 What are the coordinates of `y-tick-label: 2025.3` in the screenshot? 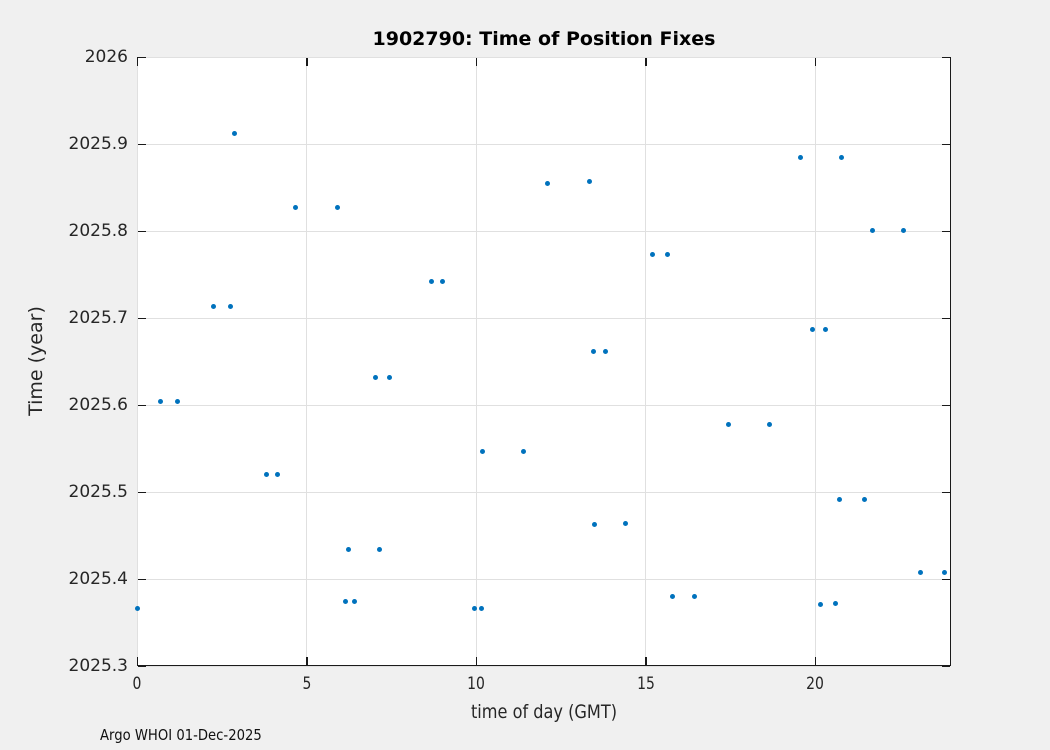 It's located at (98, 666).